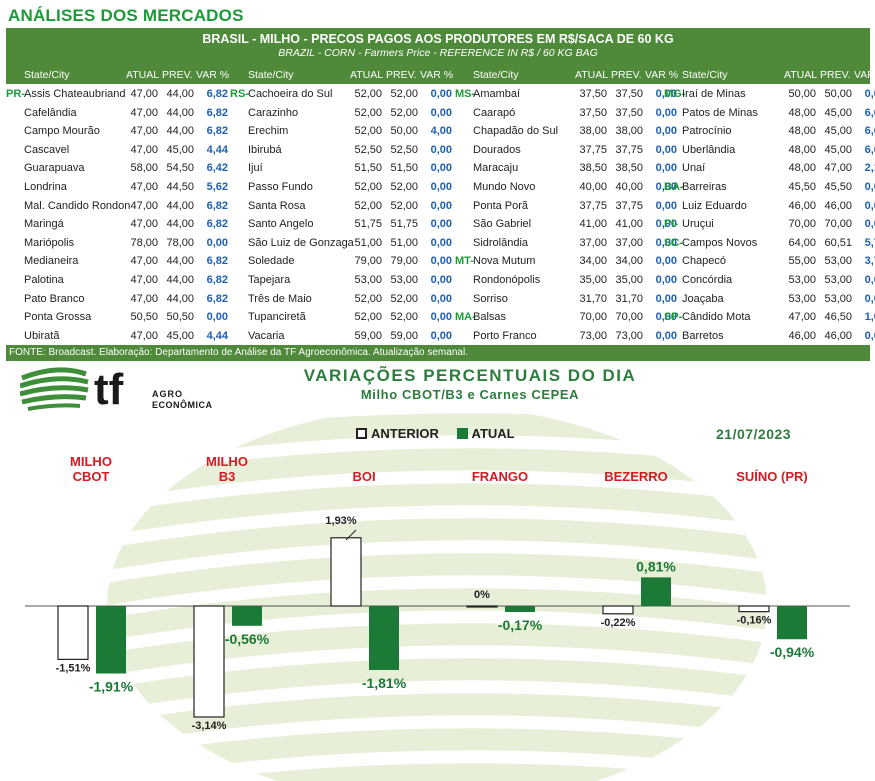  What do you see at coordinates (404, 149) in the screenshot?
I see `price-prev: 52,50` at bounding box center [404, 149].